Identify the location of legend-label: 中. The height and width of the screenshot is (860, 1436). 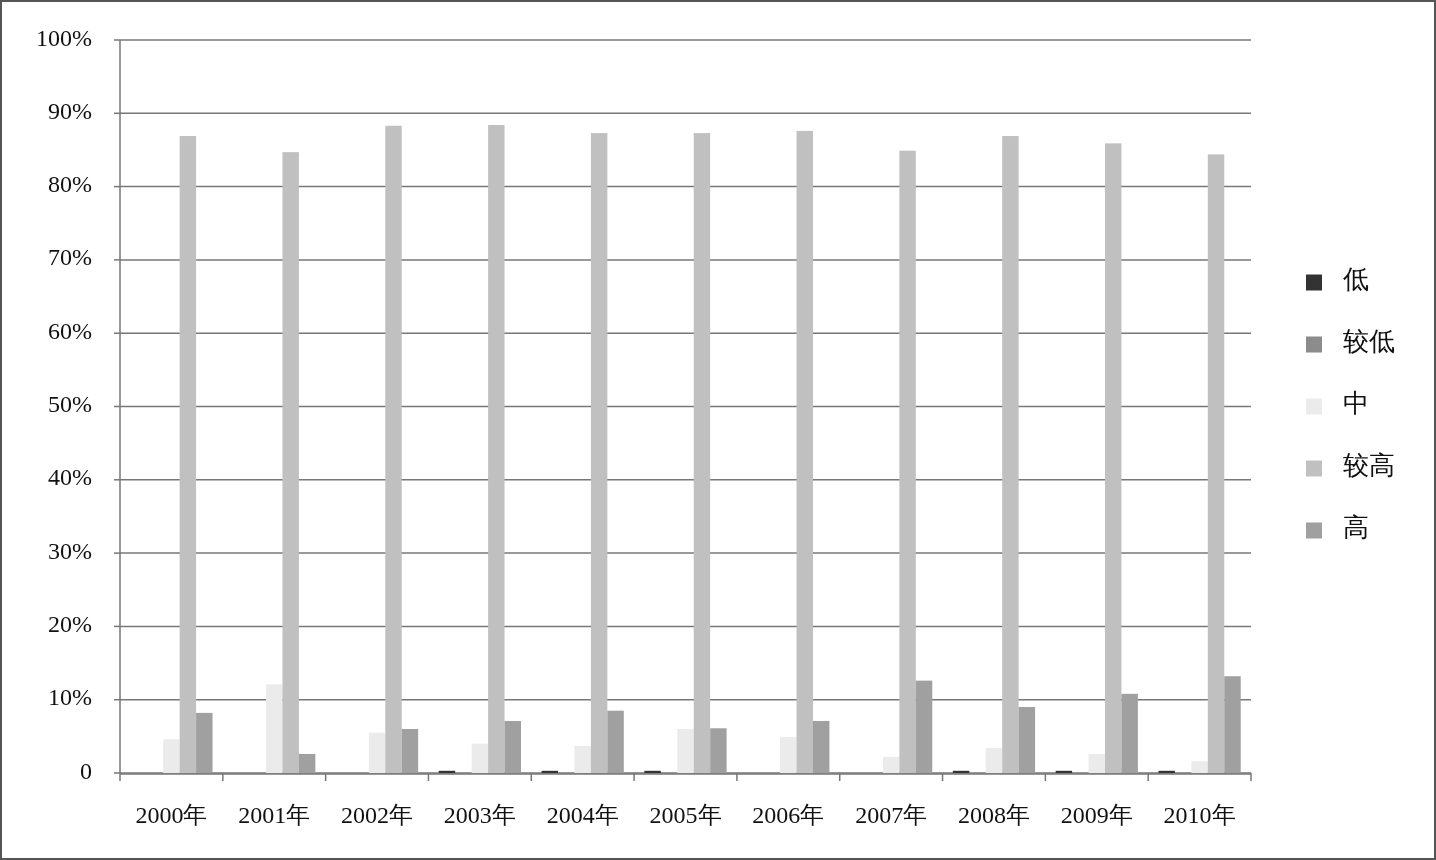
(1356, 404).